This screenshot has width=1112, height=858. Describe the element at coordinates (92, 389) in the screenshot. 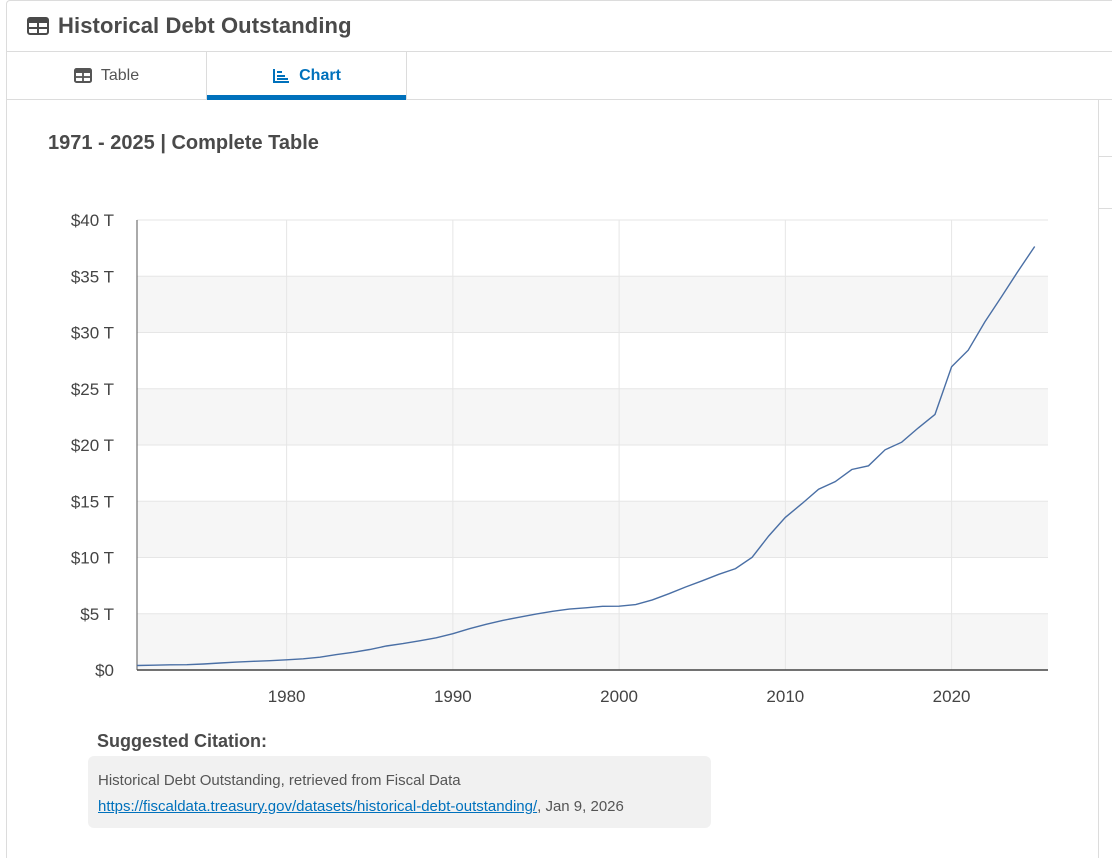

I see `y-tick-label: $25 T` at that location.